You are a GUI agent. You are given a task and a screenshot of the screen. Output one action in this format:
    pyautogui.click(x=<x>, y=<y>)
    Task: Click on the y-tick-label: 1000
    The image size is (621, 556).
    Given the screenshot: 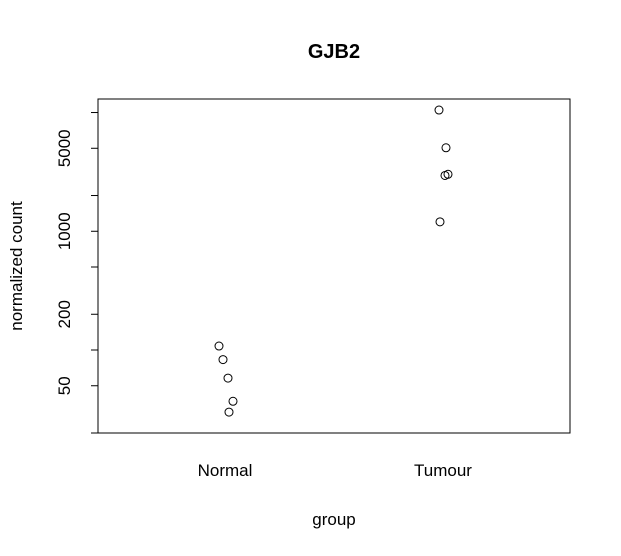 What is the action you would take?
    pyautogui.click(x=64, y=231)
    